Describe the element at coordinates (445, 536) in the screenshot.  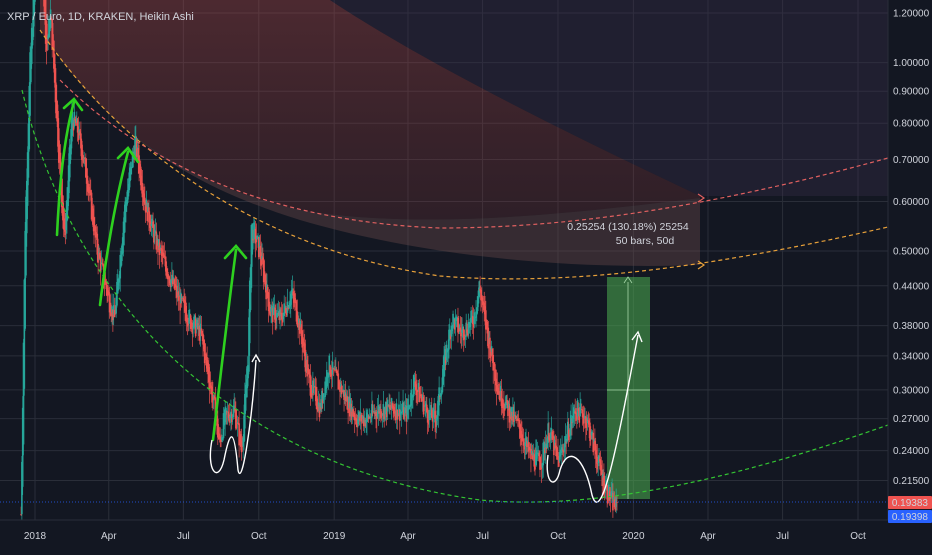
I see `x-axis: 2018 Apr Jul Oct 2019 Apr Jul Oct 2020 Apr Jul Oct` at that location.